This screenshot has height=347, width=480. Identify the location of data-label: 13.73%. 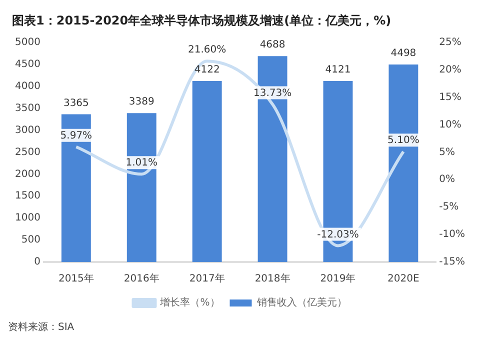
(272, 93).